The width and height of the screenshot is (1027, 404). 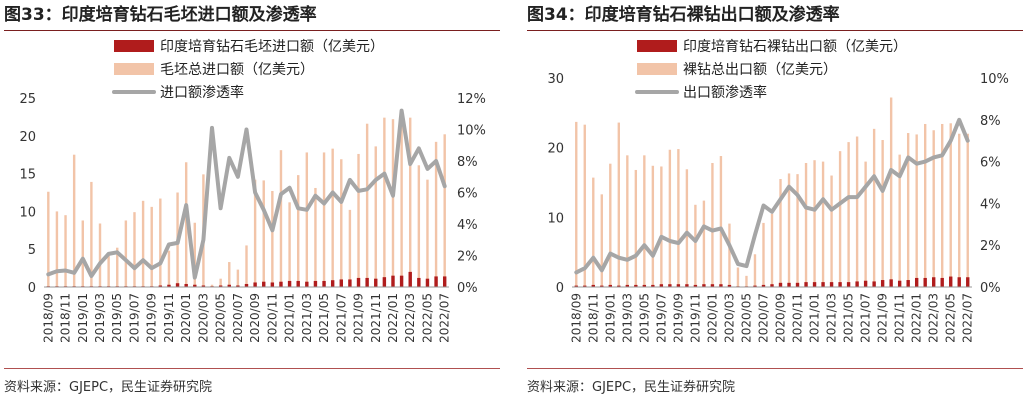 I want to click on y-right-tick-label: 8%, so click(x=990, y=121).